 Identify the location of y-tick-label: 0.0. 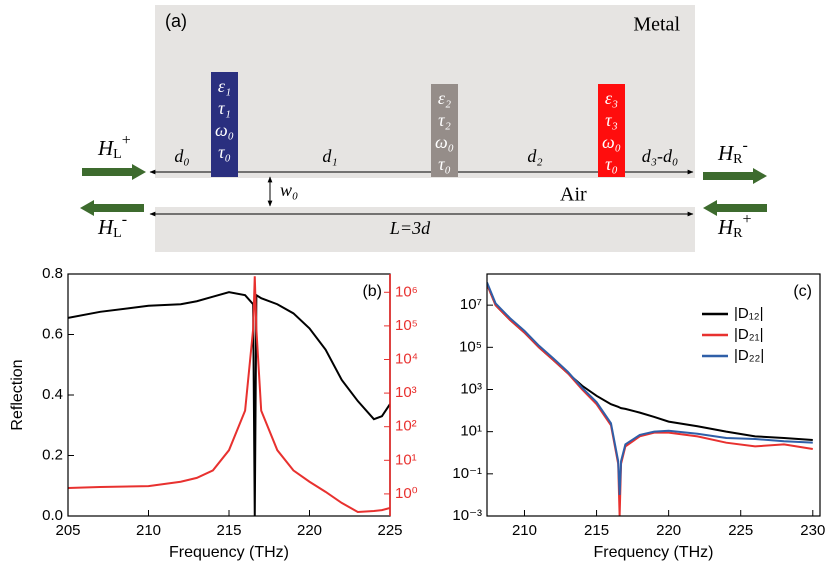
(52, 515).